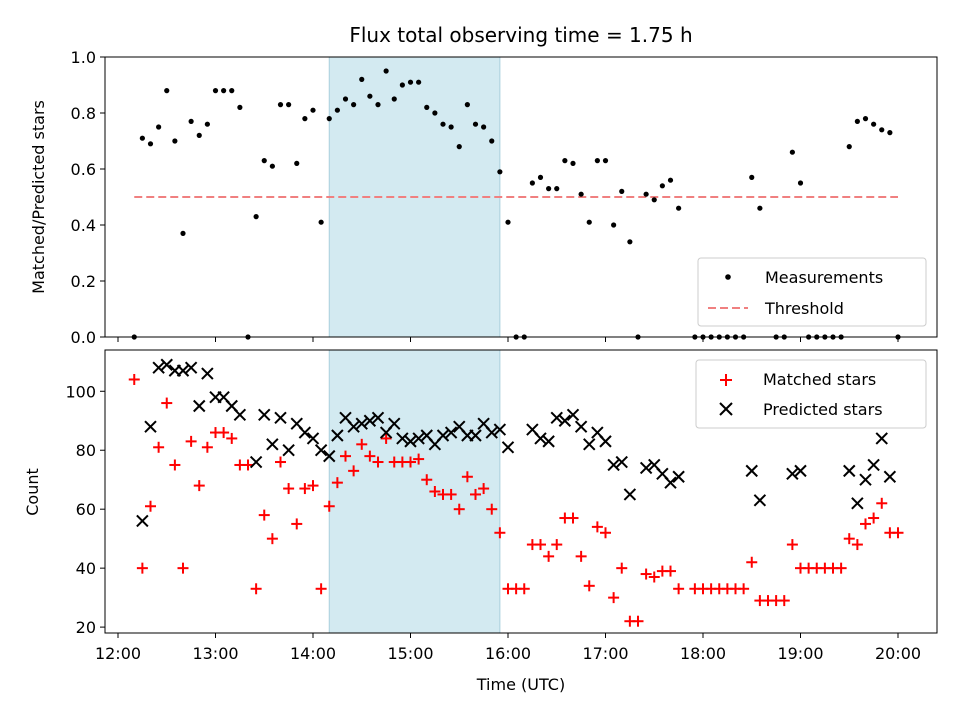  Describe the element at coordinates (215, 653) in the screenshot. I see `x-tick-label: 13:00` at that location.